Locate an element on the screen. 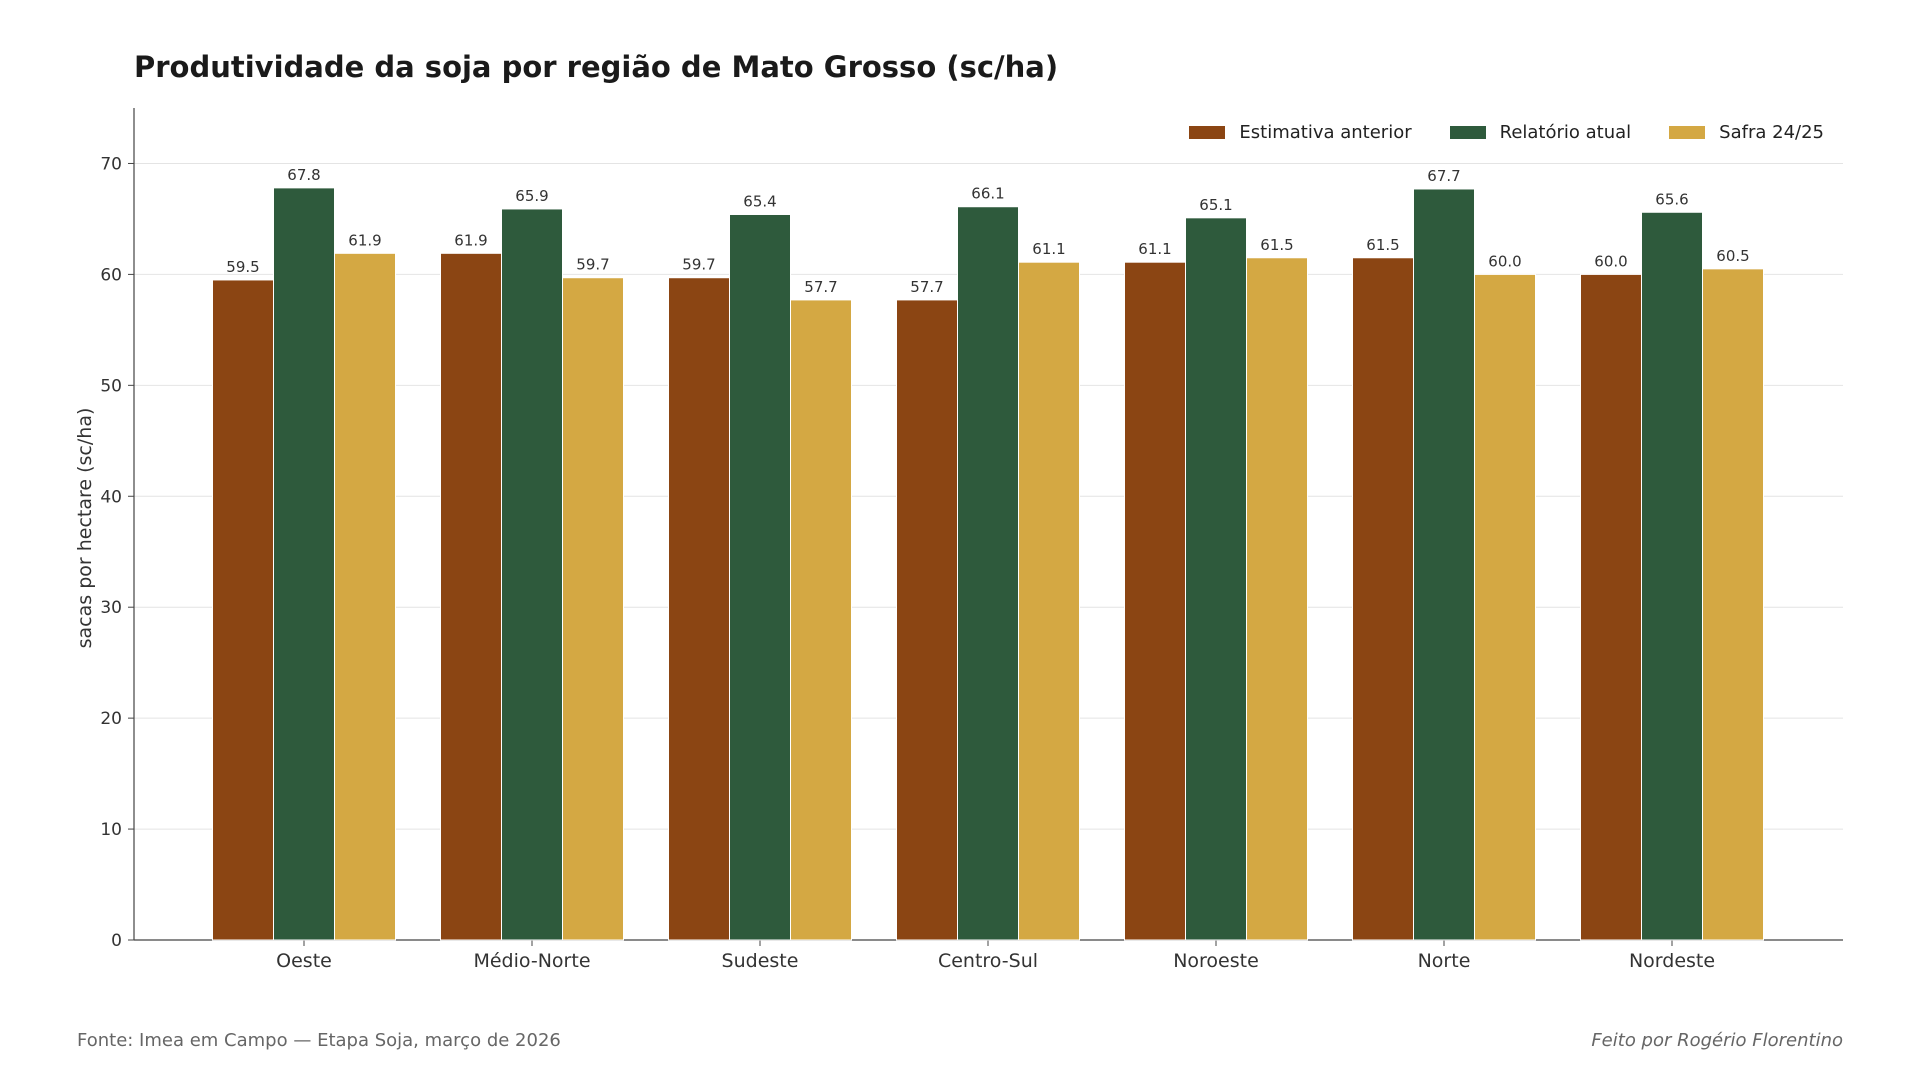 This screenshot has width=1920, height=1080. bar-value-label: 67.7 is located at coordinates (1443, 176).